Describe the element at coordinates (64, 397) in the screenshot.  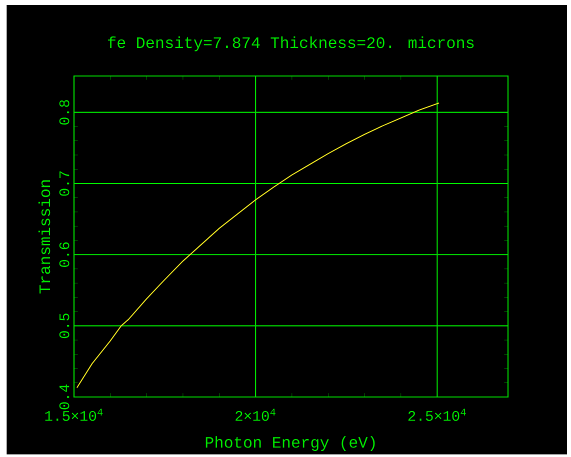
I see `y-tick-label: 0.4` at that location.